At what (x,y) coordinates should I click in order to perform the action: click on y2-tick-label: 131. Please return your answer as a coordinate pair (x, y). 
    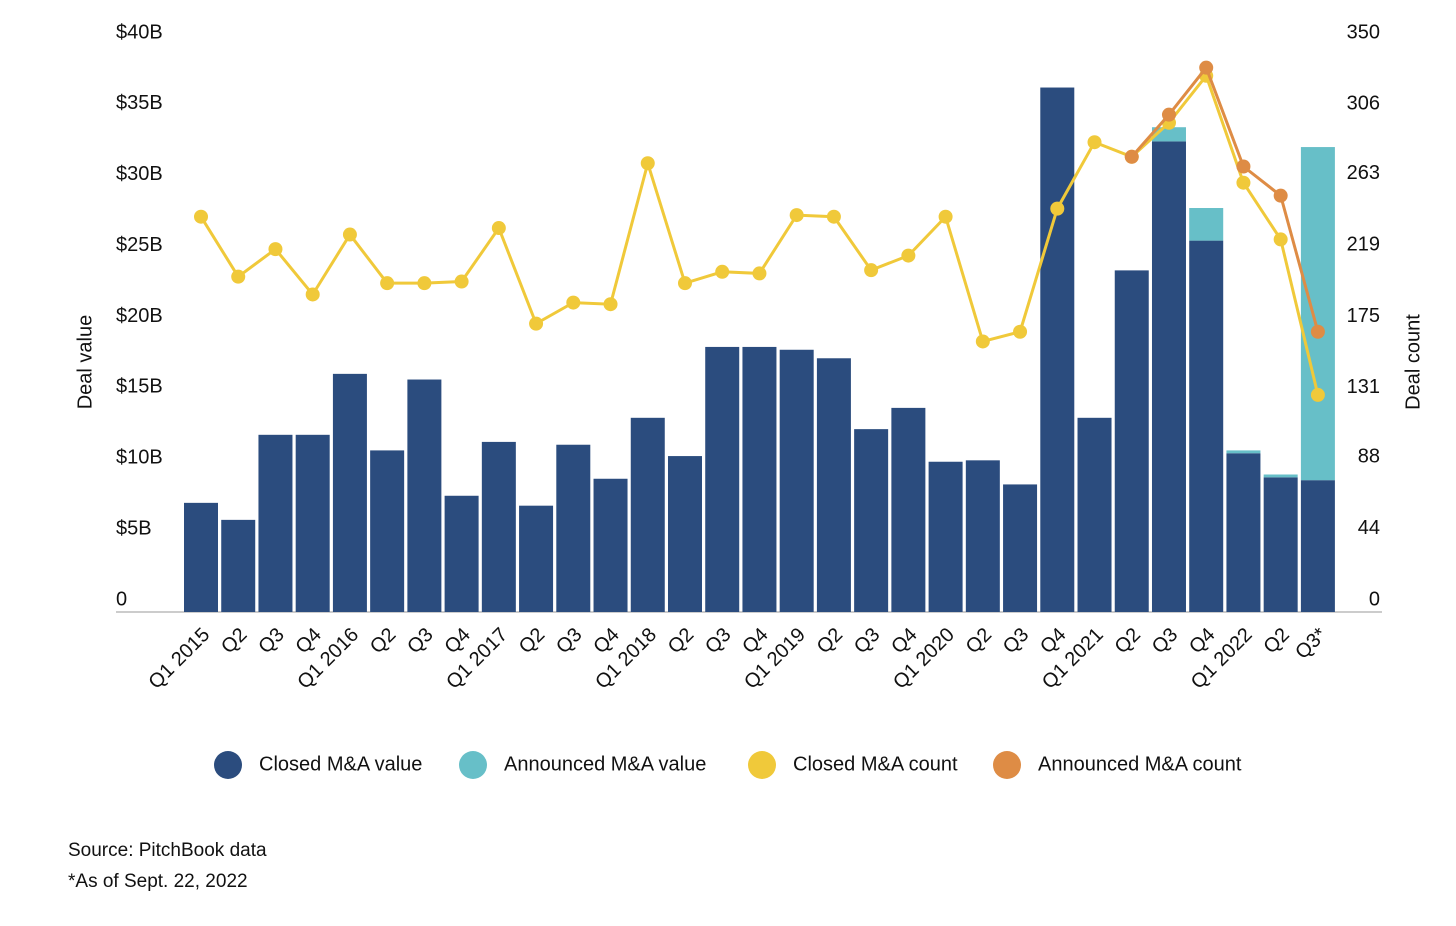
    Looking at the image, I should click on (1363, 387).